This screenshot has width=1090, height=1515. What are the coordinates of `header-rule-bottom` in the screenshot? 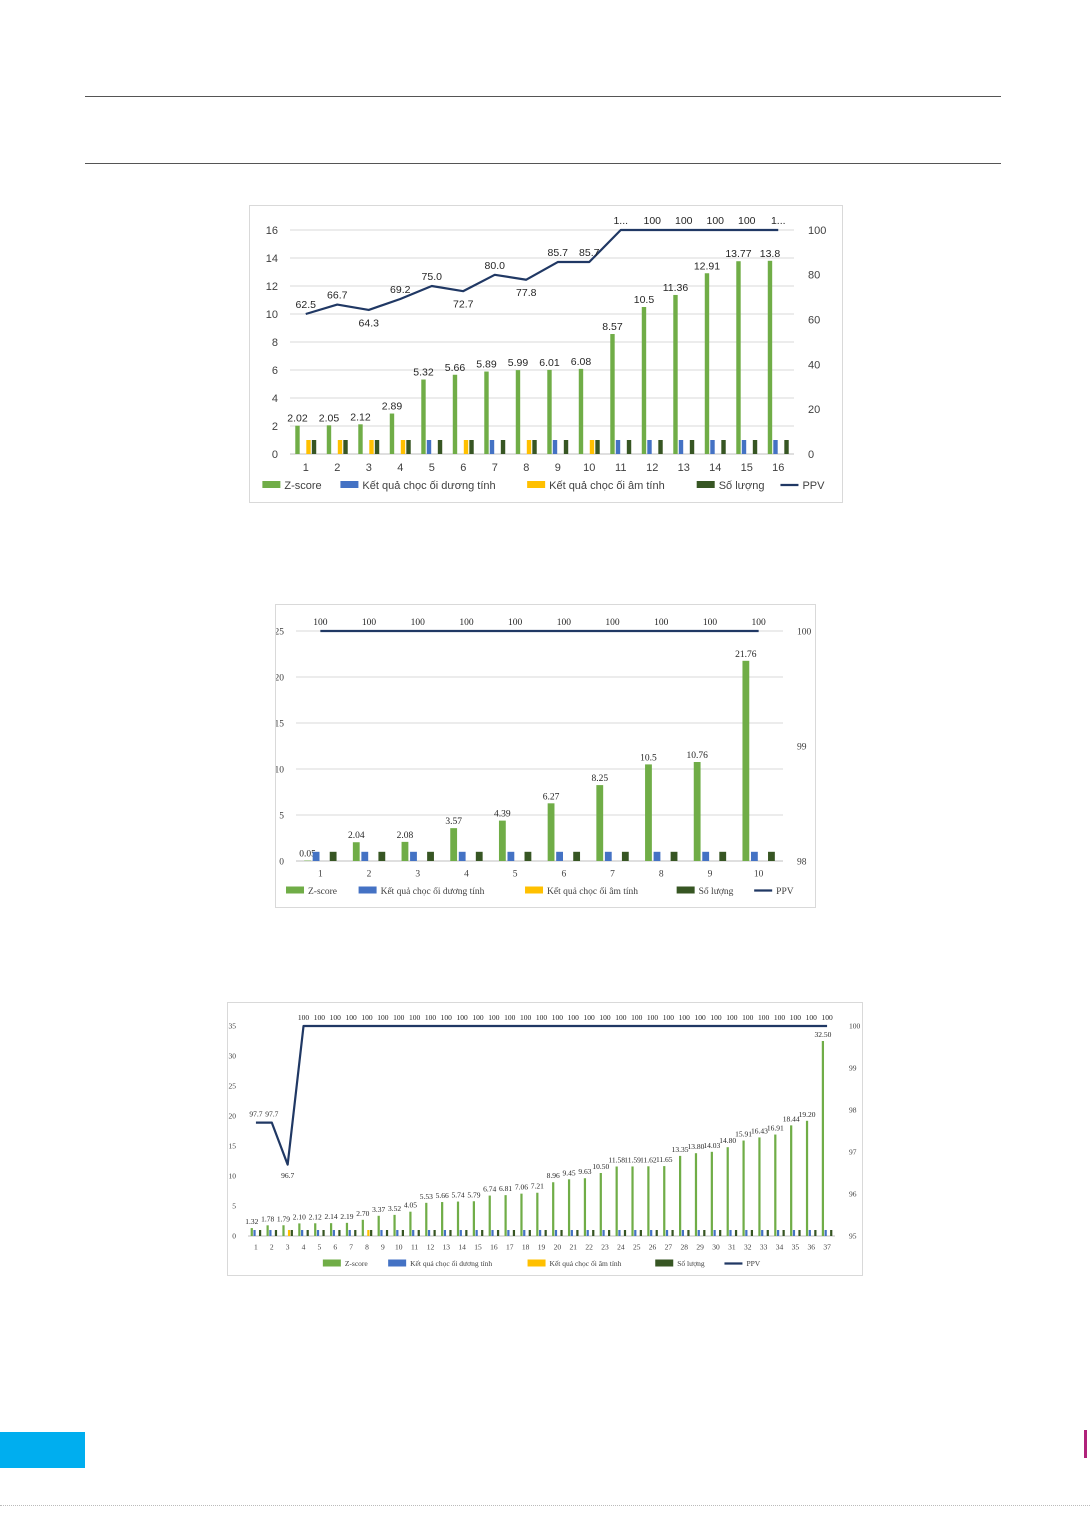 It's located at (543, 163).